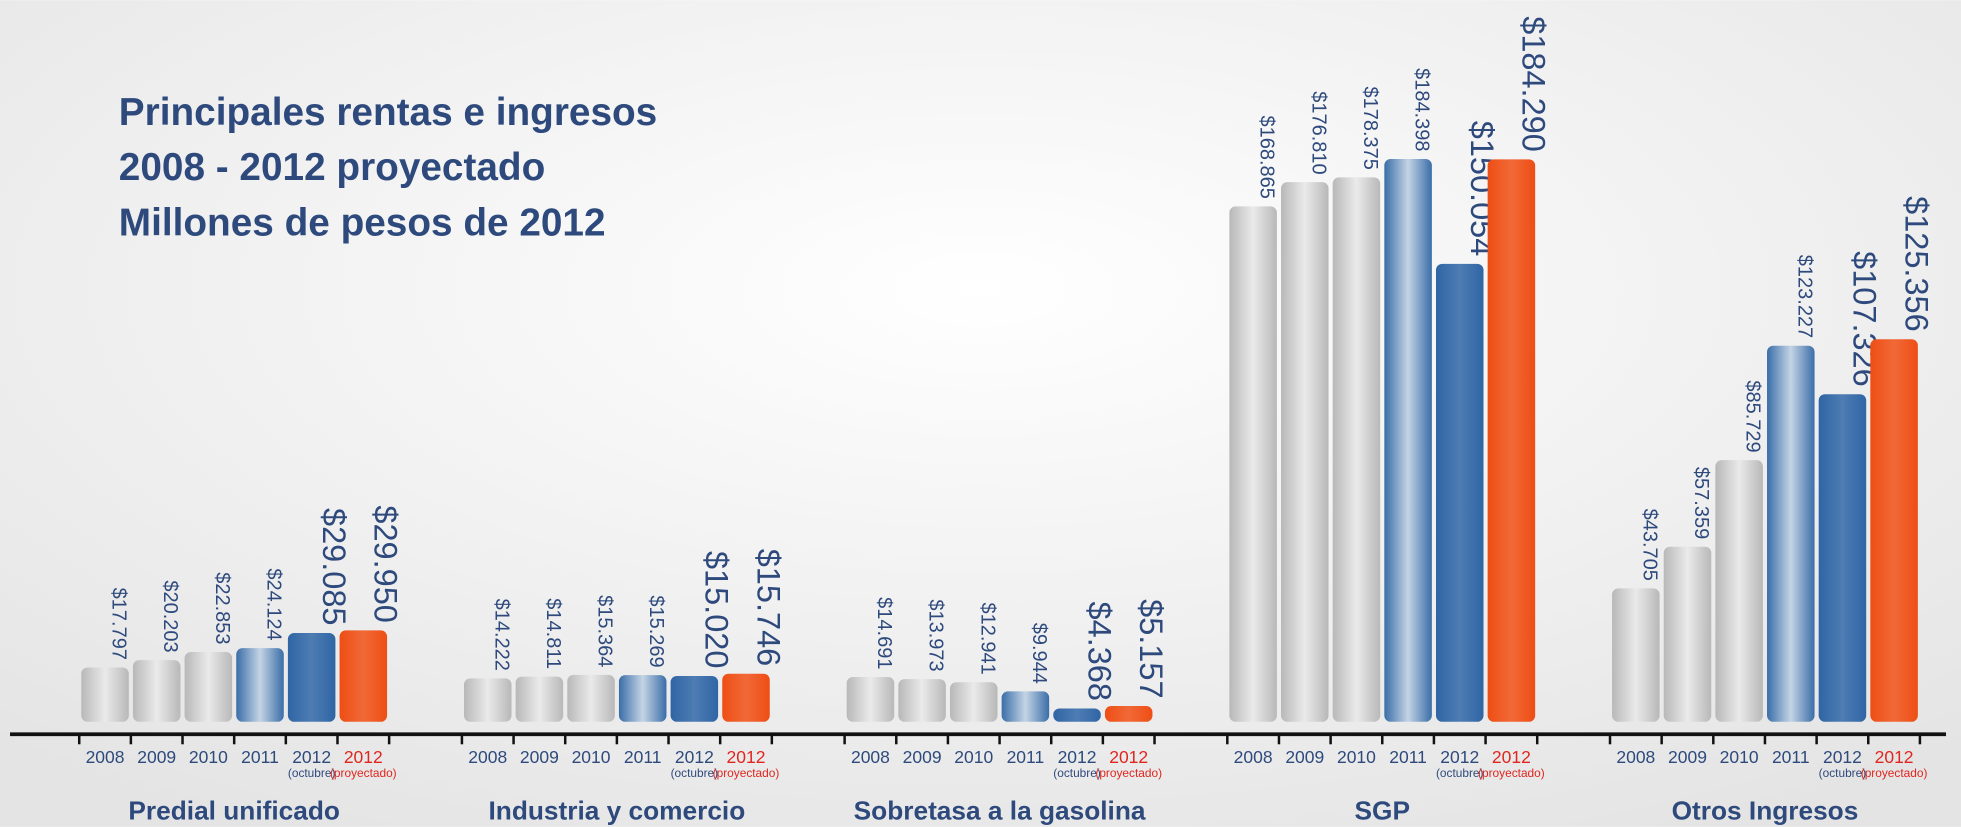  I want to click on group-title: Predial unificado, so click(234, 810).